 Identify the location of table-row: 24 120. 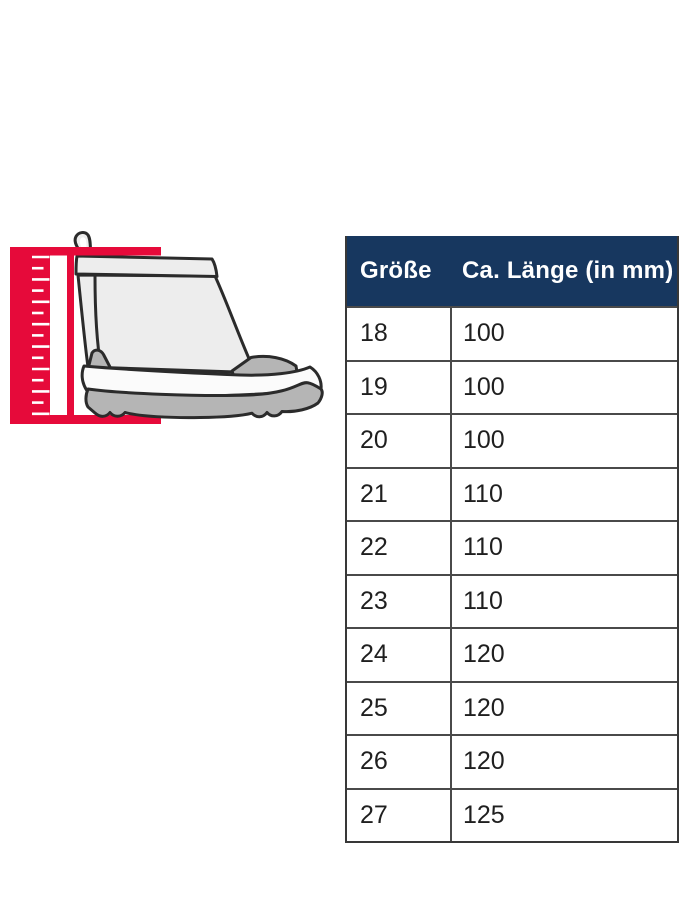
(512, 654).